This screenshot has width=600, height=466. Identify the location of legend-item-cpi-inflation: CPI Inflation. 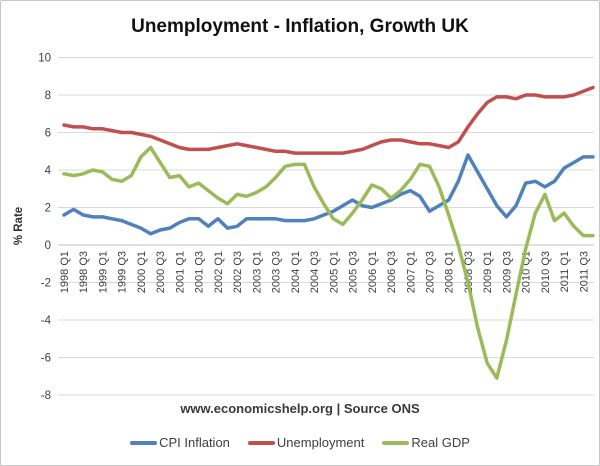
(180, 442).